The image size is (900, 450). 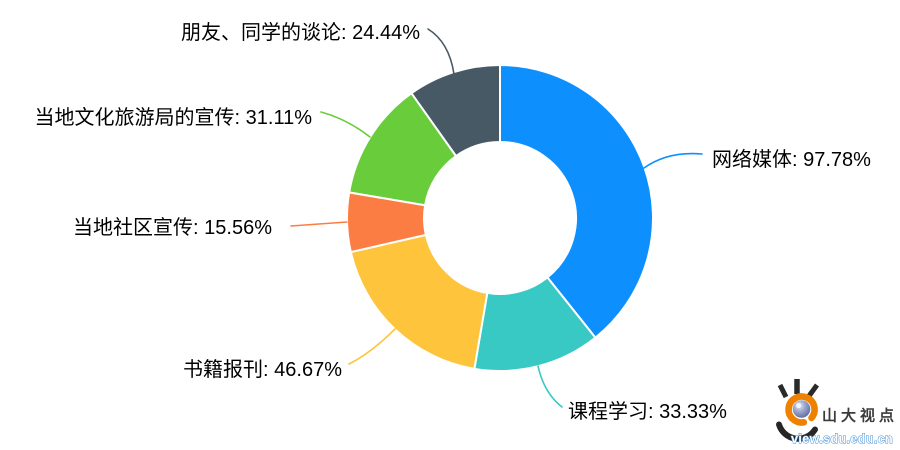 What do you see at coordinates (860, 416) in the screenshot?
I see `watermark-brand-text: 山大视点` at bounding box center [860, 416].